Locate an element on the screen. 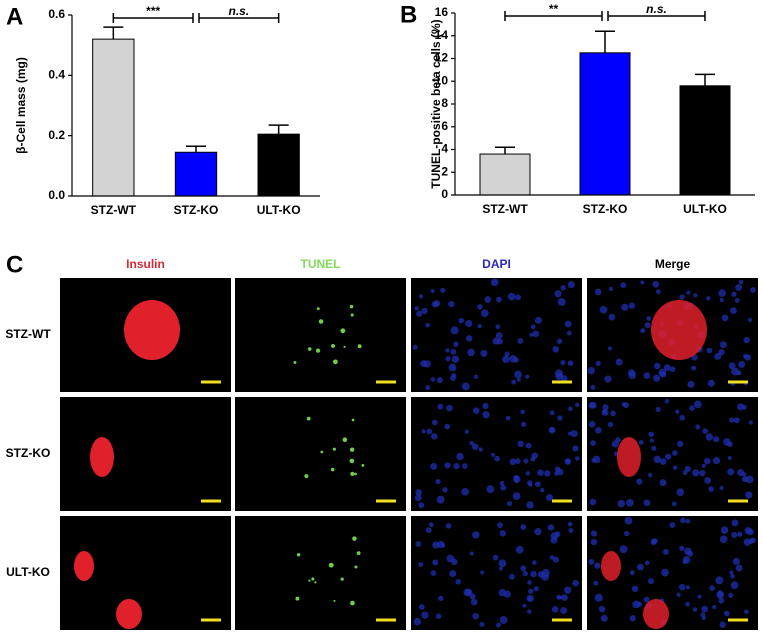 This screenshot has height=633, width=763. column-header: DAPI is located at coordinates (496, 264).